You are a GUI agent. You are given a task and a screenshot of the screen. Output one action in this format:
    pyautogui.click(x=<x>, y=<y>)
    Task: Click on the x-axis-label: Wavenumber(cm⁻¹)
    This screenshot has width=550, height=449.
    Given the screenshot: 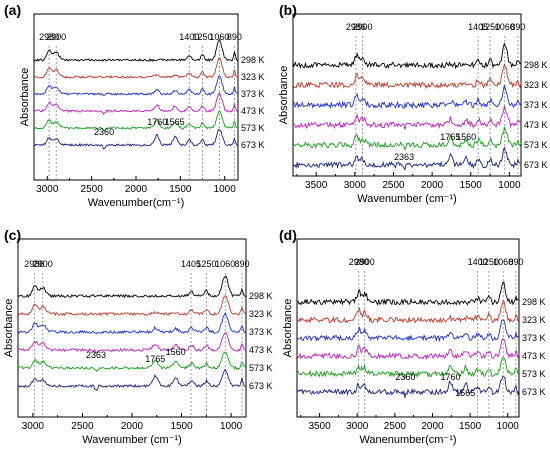 What is the action you would take?
    pyautogui.click(x=136, y=203)
    